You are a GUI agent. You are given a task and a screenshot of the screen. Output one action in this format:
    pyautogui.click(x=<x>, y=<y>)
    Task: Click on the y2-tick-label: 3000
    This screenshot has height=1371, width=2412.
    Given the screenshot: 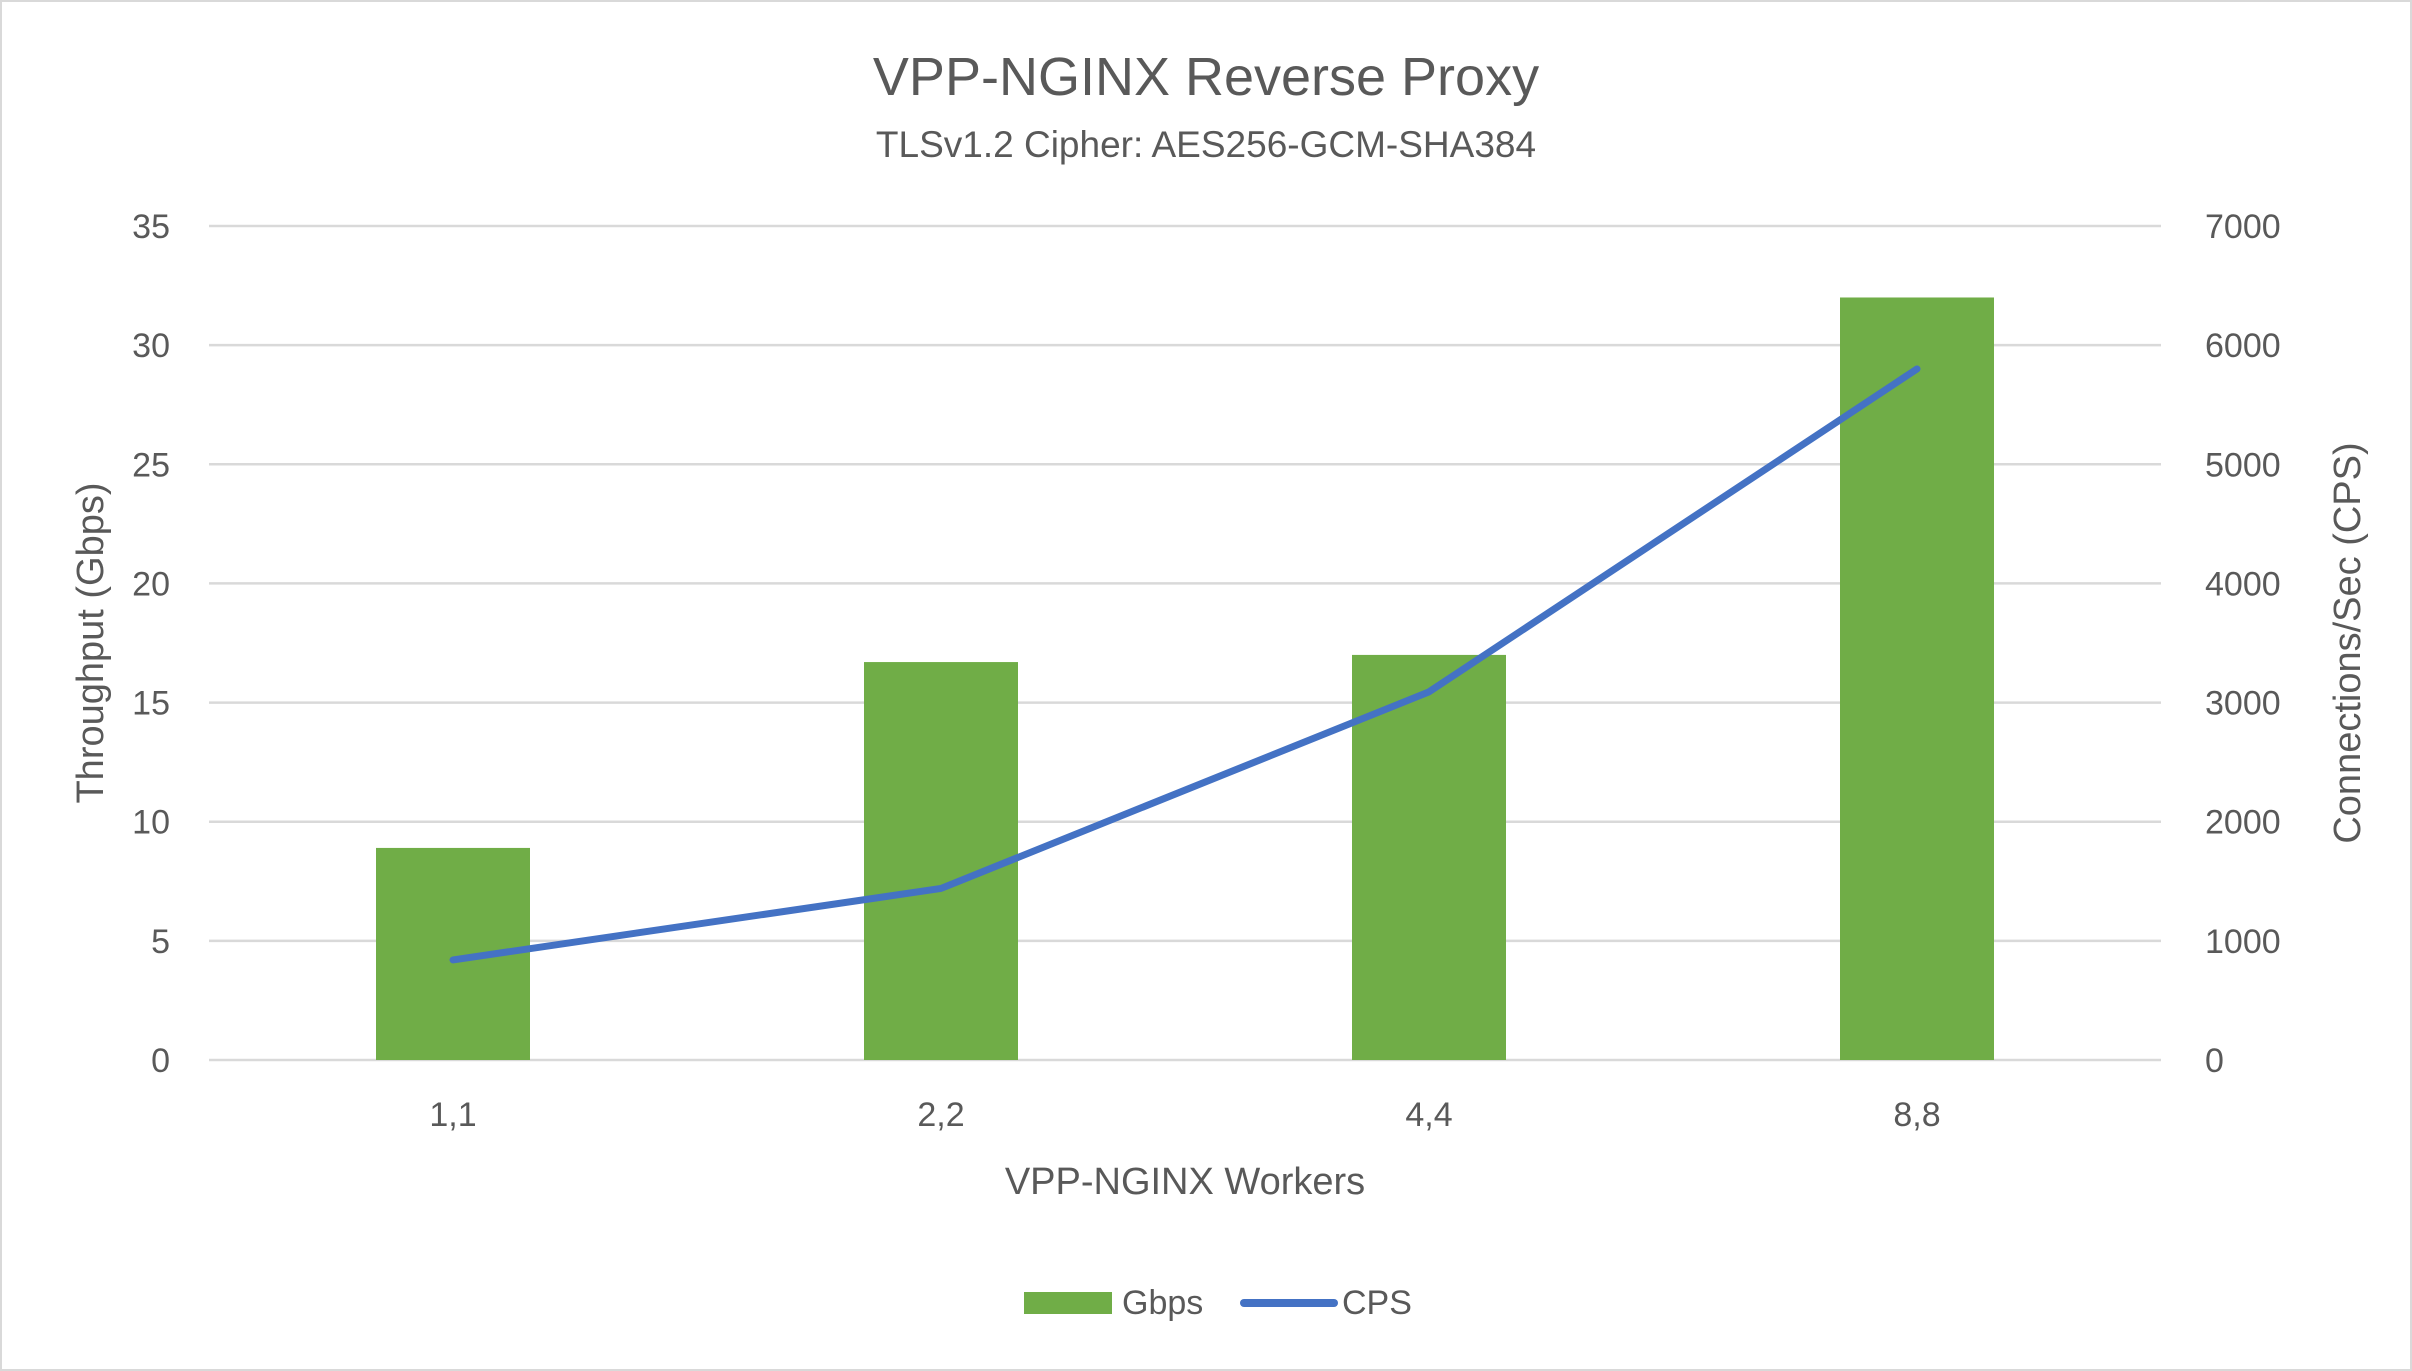 What is the action you would take?
    pyautogui.click(x=2243, y=704)
    